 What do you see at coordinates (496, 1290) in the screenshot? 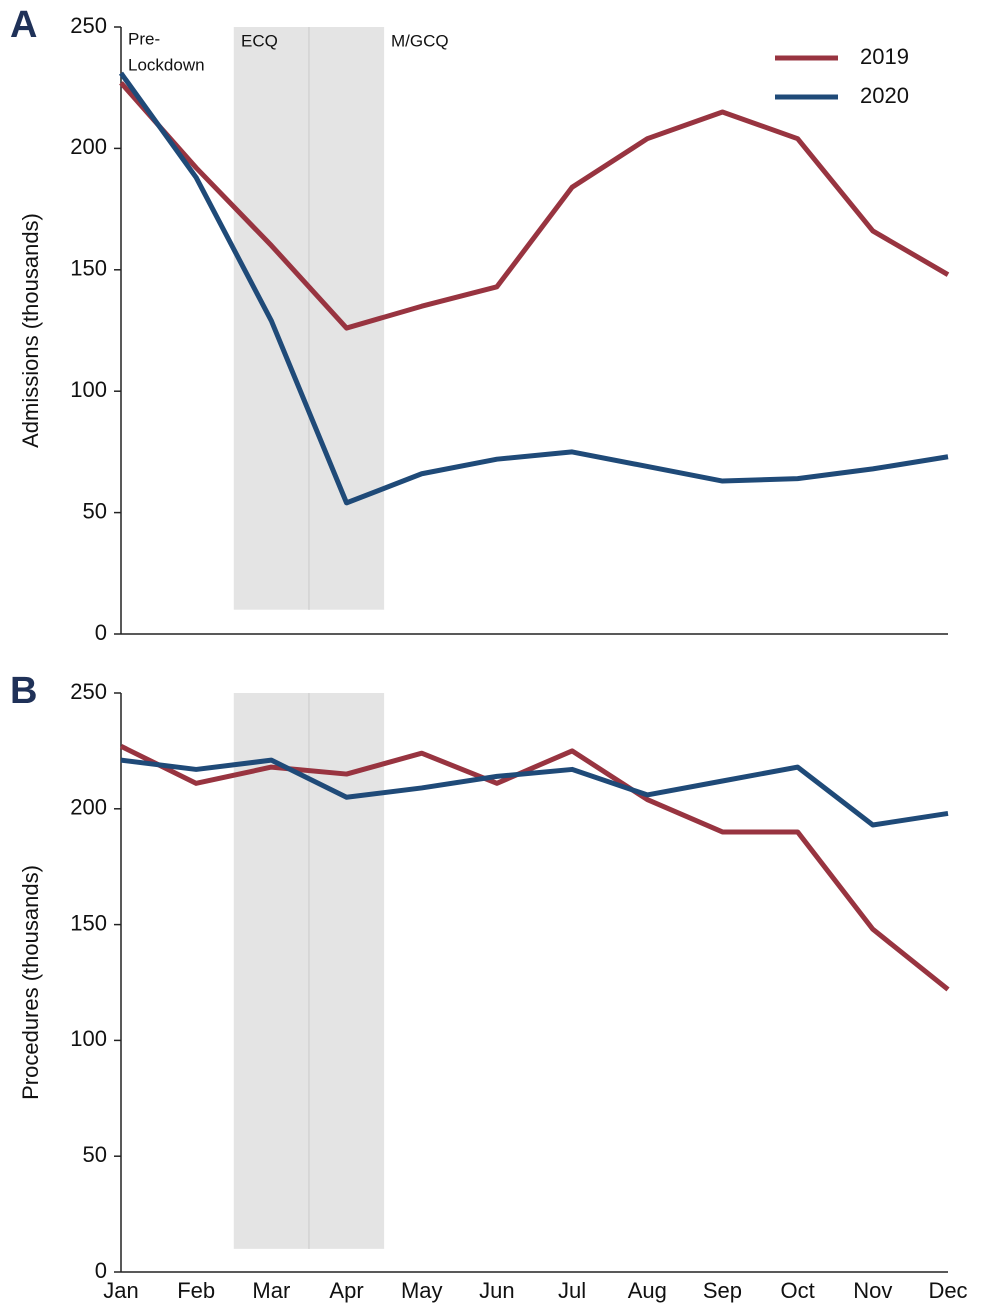
I see `x-tick-label: Jun` at bounding box center [496, 1290].